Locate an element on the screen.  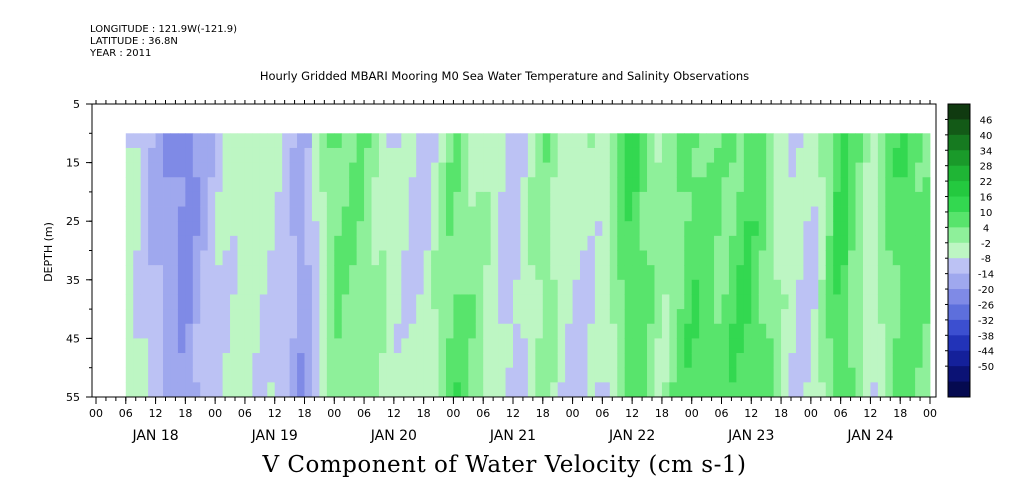
x-tick-label: 06 is located at coordinates (483, 413).